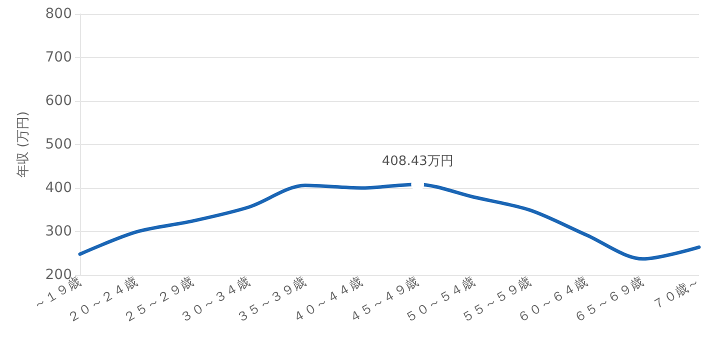 This screenshot has height=346, width=712. What do you see at coordinates (58, 101) in the screenshot?
I see `y-tick-label: 600` at bounding box center [58, 101].